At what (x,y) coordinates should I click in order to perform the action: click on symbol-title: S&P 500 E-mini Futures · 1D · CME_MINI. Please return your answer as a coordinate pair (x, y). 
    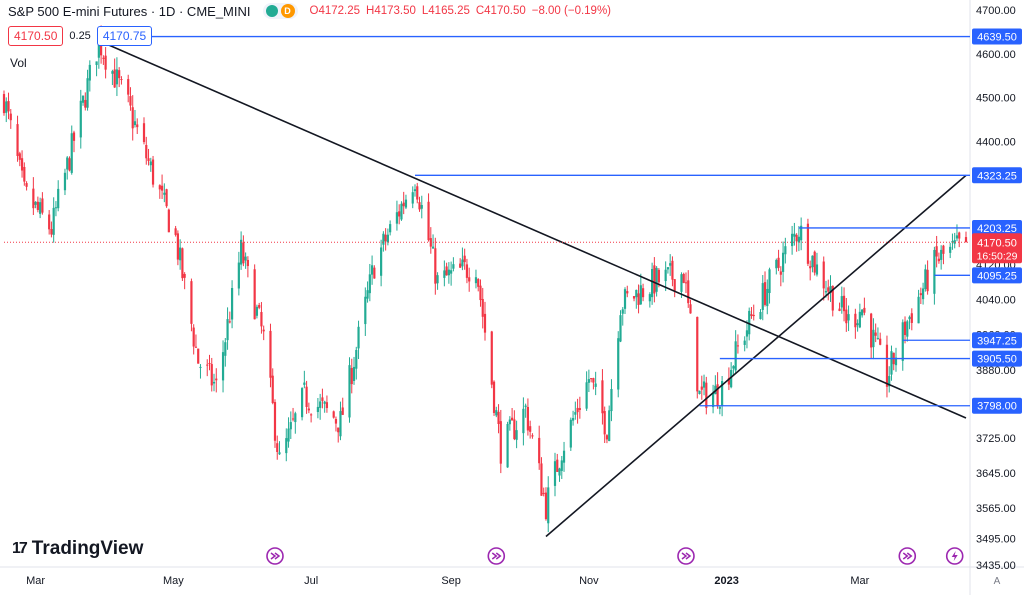
    Looking at the image, I should click on (129, 11).